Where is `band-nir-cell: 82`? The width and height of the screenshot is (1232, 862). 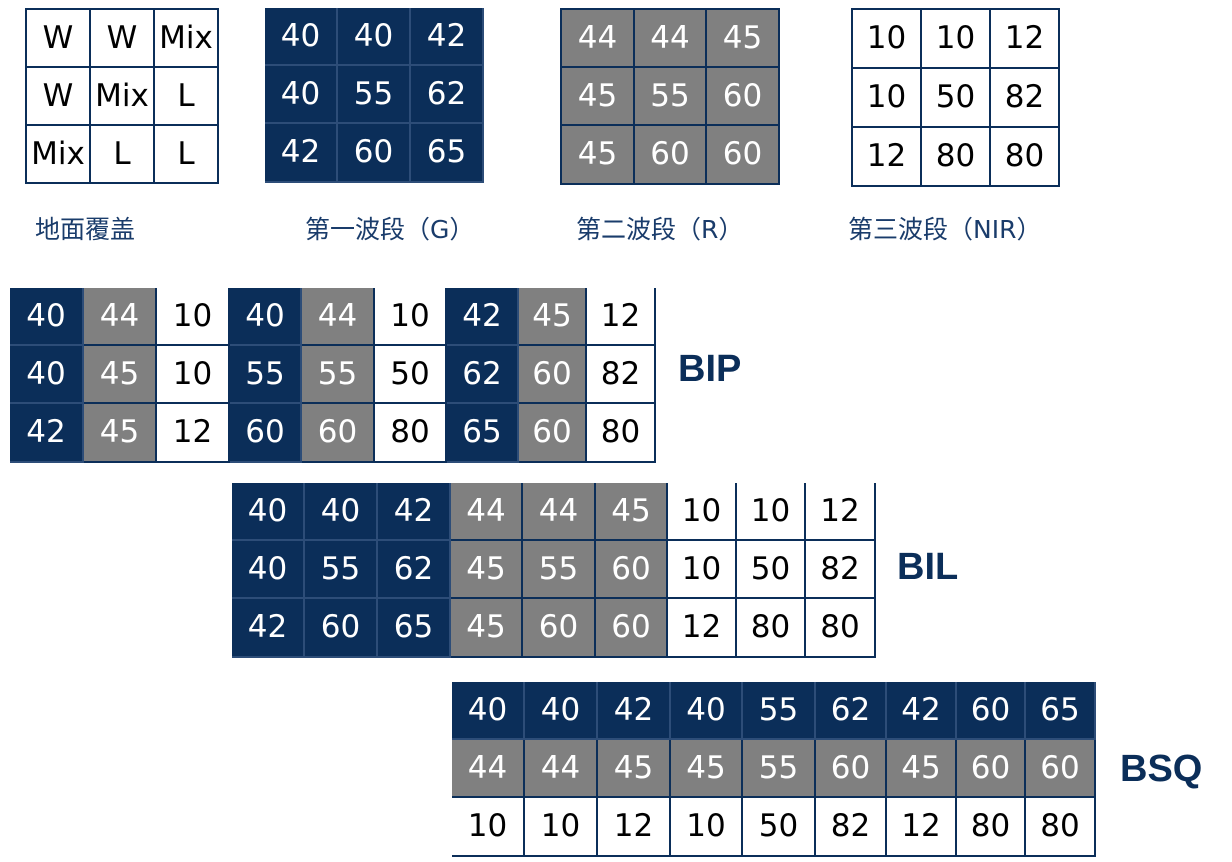
band-nir-cell: 82 is located at coordinates (1025, 98).